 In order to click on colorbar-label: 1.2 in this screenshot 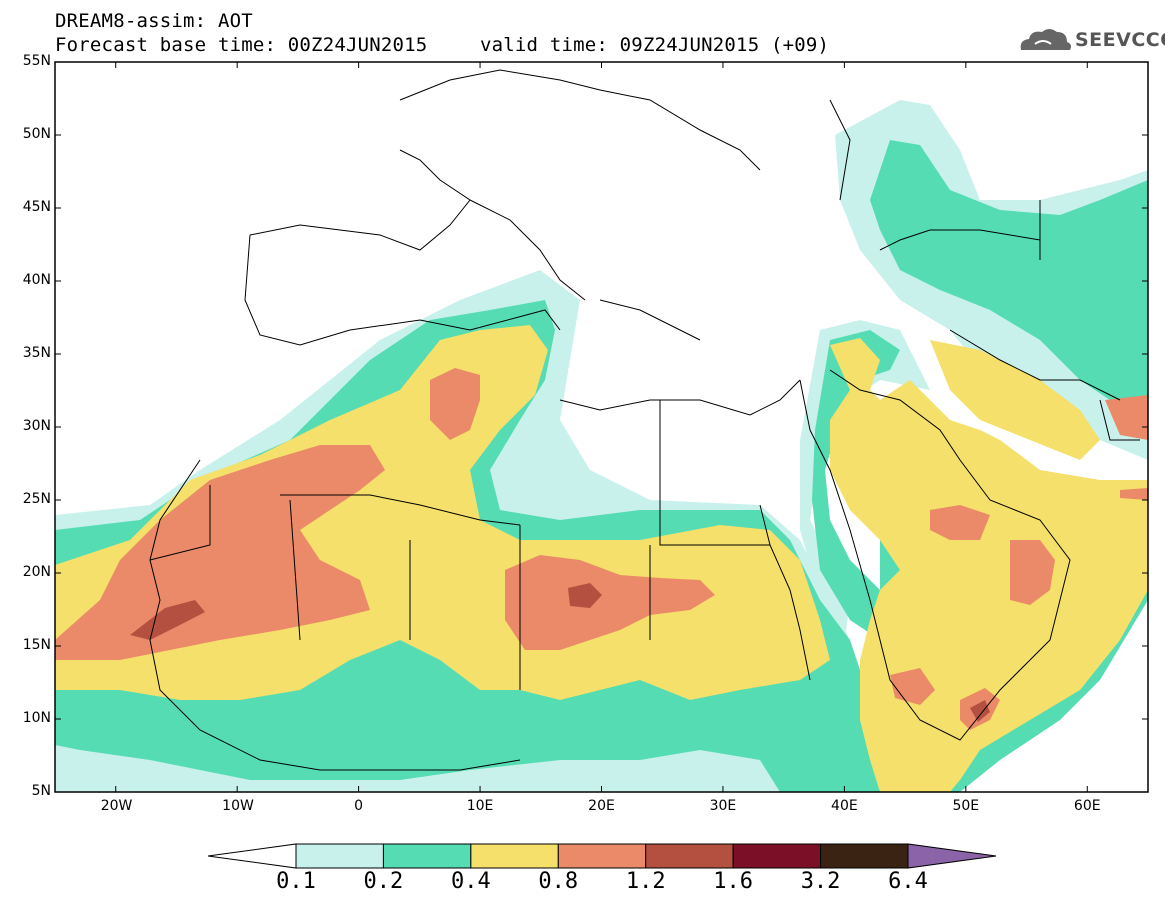, I will do `click(645, 881)`.